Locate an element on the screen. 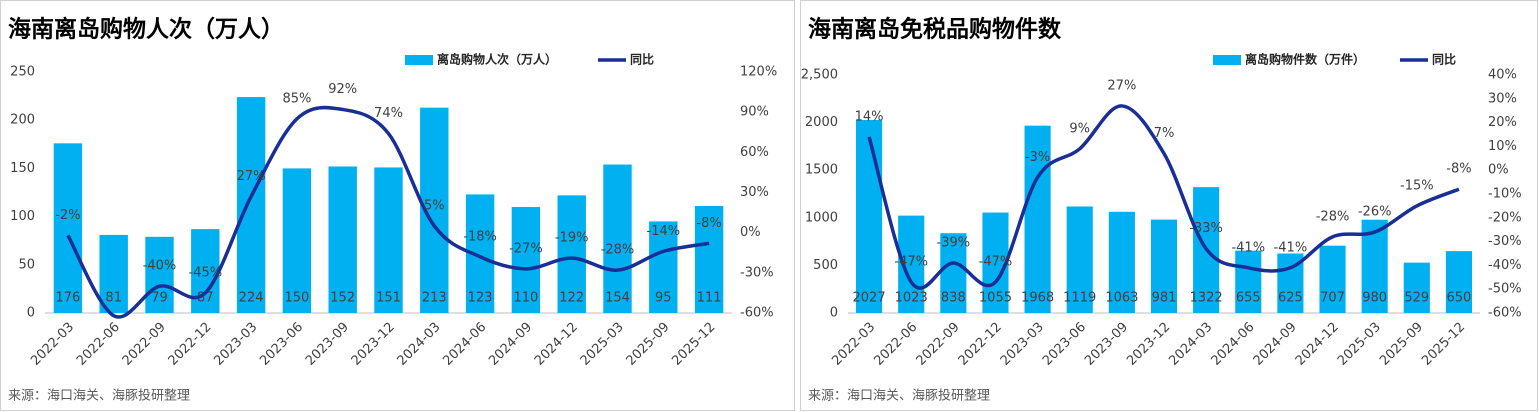 The height and width of the screenshot is (412, 1539). bar-value-label: 1055 is located at coordinates (995, 298).